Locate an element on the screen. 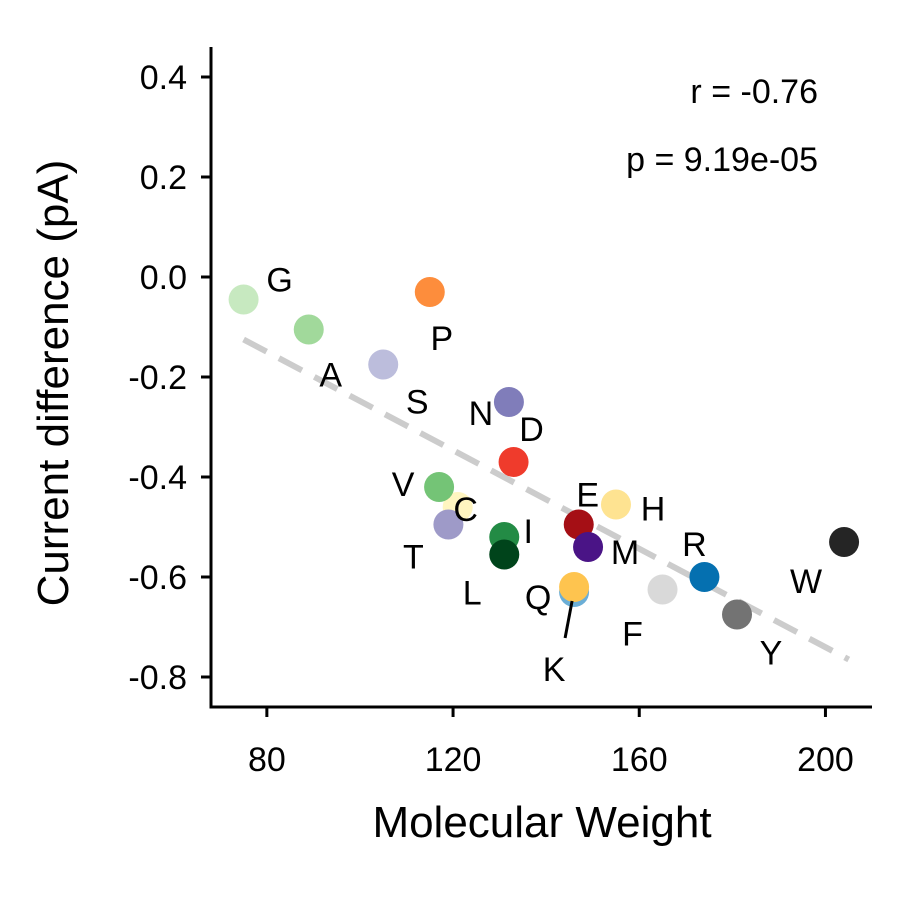 Image resolution: width=900 pixels, height=900 pixels. point-v is located at coordinates (439, 487).